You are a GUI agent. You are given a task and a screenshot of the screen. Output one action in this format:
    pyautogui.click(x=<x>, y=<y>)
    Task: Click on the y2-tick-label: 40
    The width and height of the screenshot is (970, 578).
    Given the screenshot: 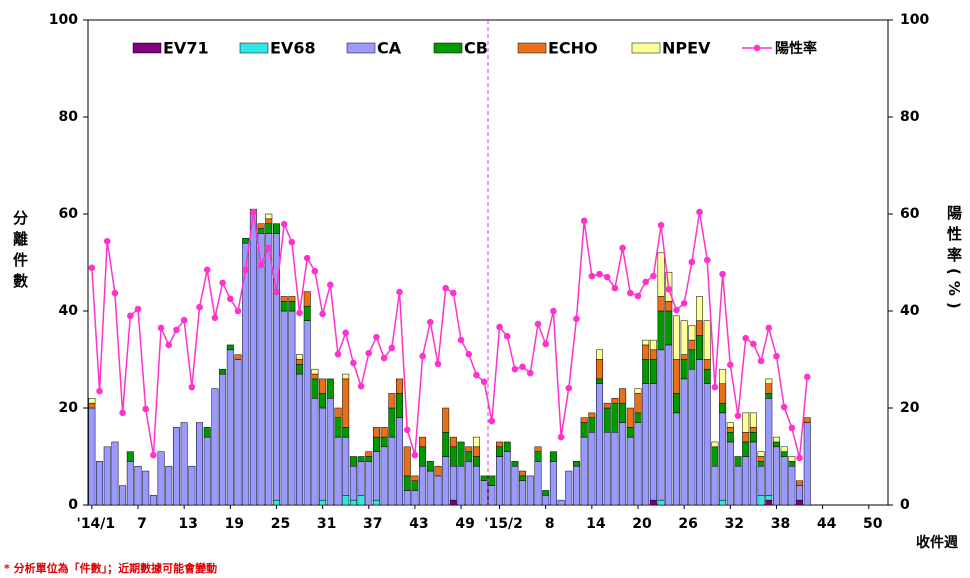 What is the action you would take?
    pyautogui.click(x=910, y=311)
    